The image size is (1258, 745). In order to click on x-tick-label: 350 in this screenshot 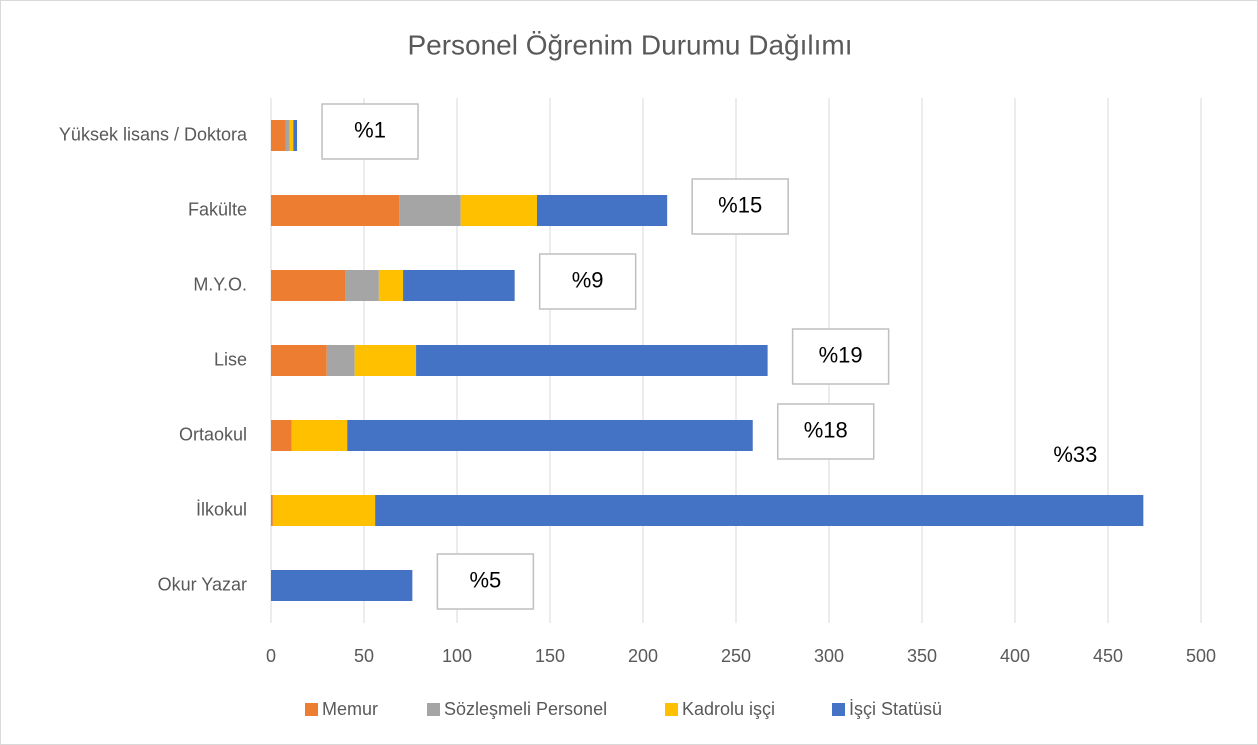, I will do `click(922, 656)`.